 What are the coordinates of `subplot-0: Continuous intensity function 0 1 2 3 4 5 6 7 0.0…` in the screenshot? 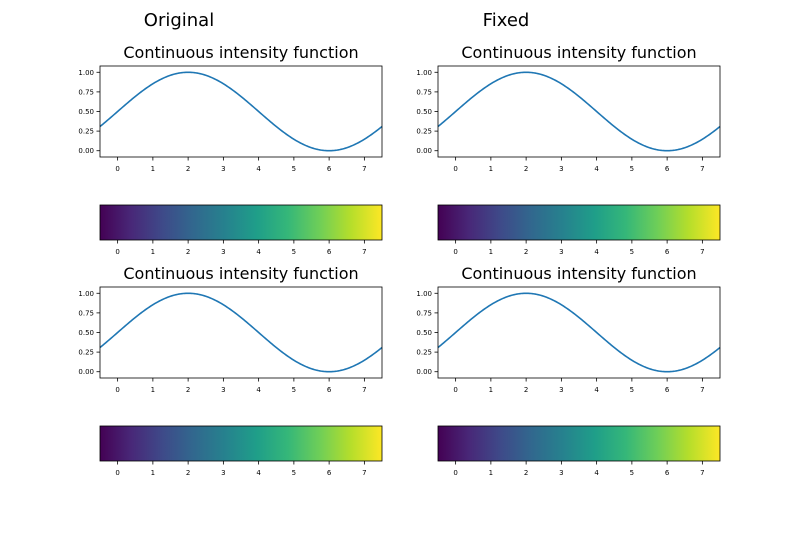 It's located at (230, 149).